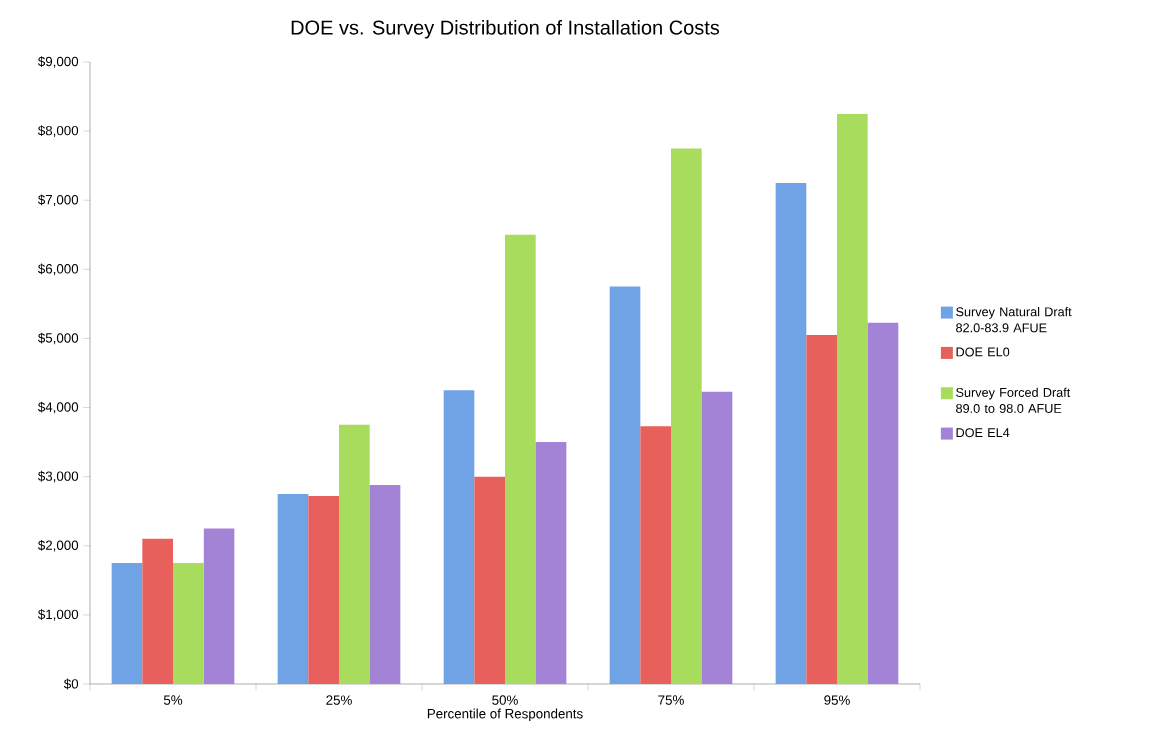  What do you see at coordinates (505, 700) in the screenshot?
I see `x-tick-label: 50%` at bounding box center [505, 700].